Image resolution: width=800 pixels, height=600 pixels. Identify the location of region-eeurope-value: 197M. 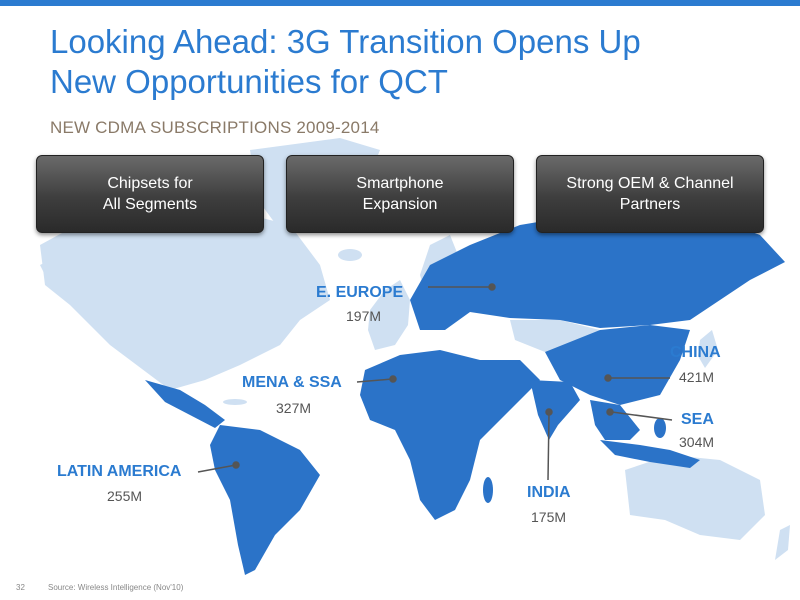
(364, 316).